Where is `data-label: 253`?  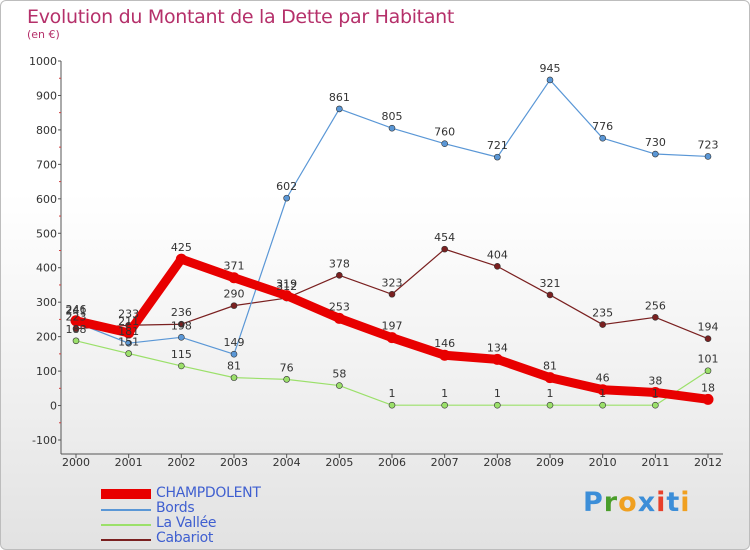 data-label: 253 is located at coordinates (339, 306).